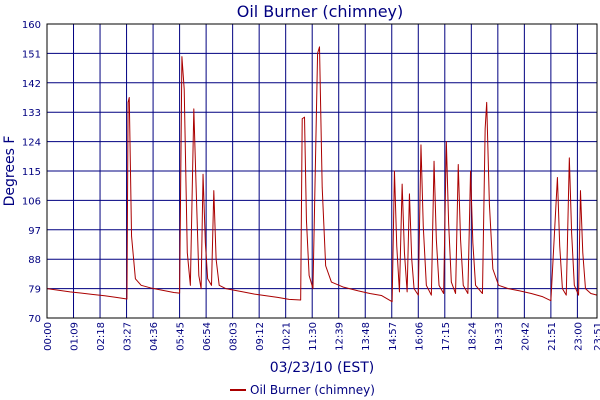 This screenshot has height=400, width=600. I want to click on x-tick-label: 06:54, so click(207, 336).